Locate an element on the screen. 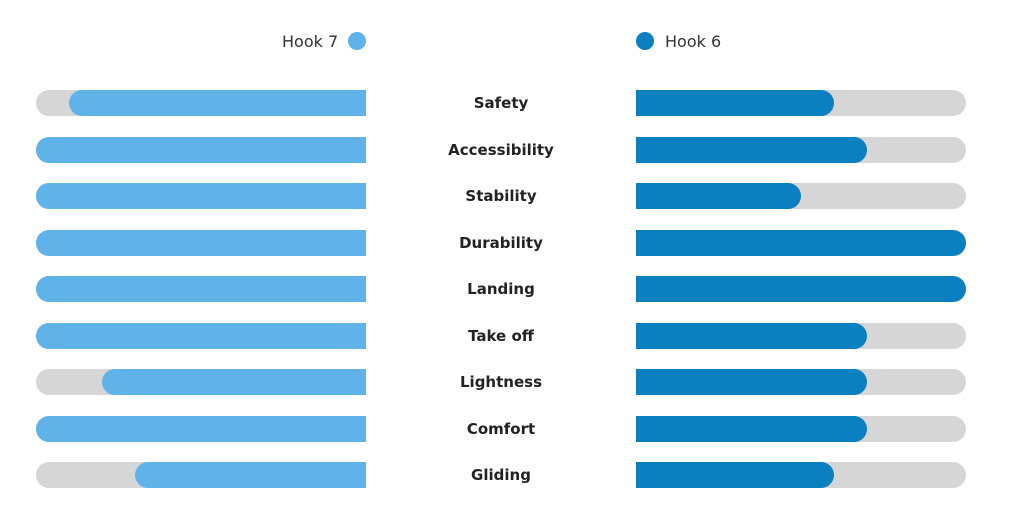 The width and height of the screenshot is (1024, 524). track-hook-7-stability is located at coordinates (201, 196).